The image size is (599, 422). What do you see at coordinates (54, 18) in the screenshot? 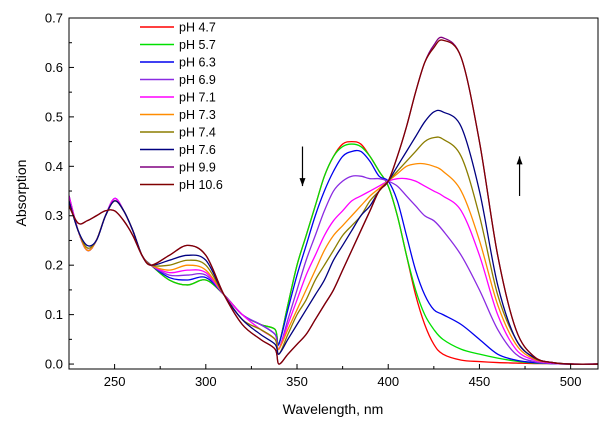
I see `y-tick-label: 0.7` at bounding box center [54, 18].